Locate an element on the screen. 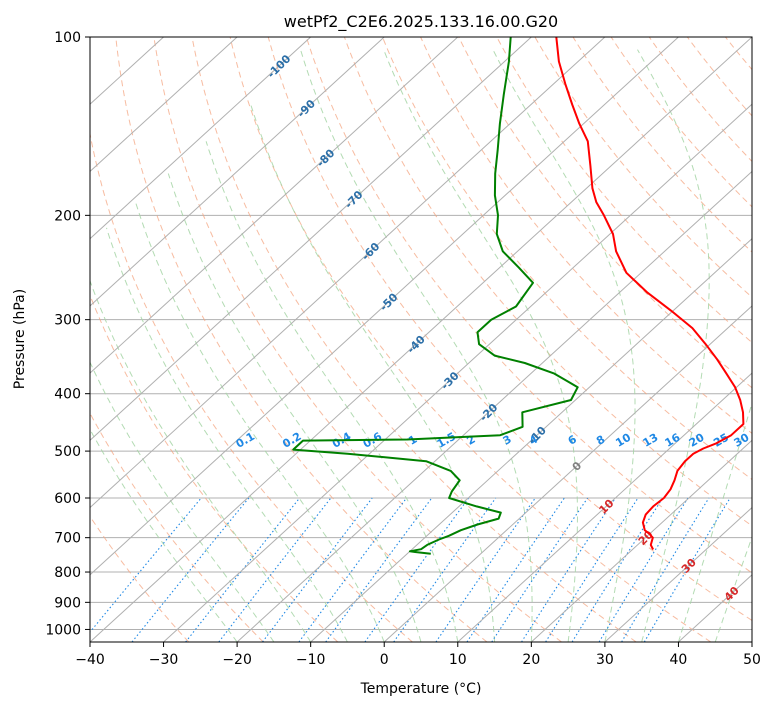 The image size is (775, 708). y-axis-label: Pressure (hPa) is located at coordinates (20, 339).